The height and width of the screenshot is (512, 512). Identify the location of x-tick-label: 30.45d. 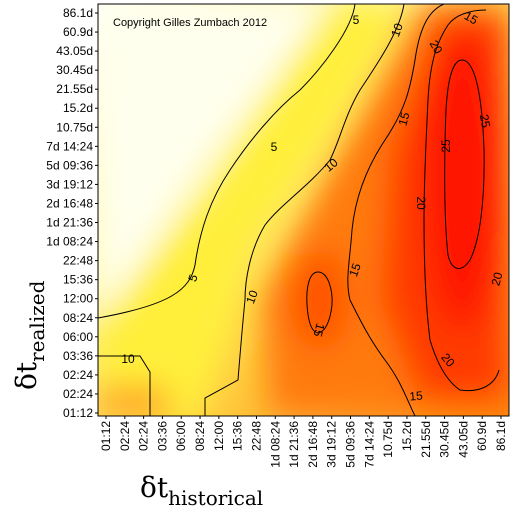
(445, 439).